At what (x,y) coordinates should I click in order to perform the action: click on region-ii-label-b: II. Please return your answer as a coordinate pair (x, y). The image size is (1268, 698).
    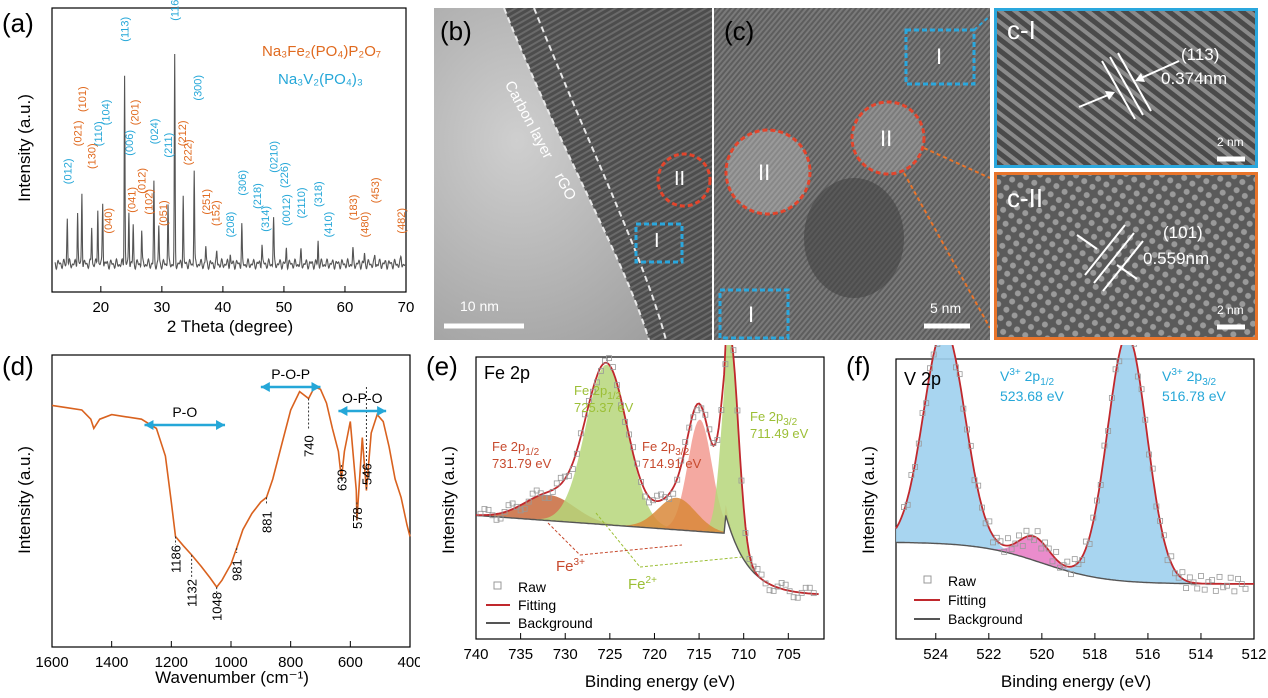
    Looking at the image, I should click on (680, 179).